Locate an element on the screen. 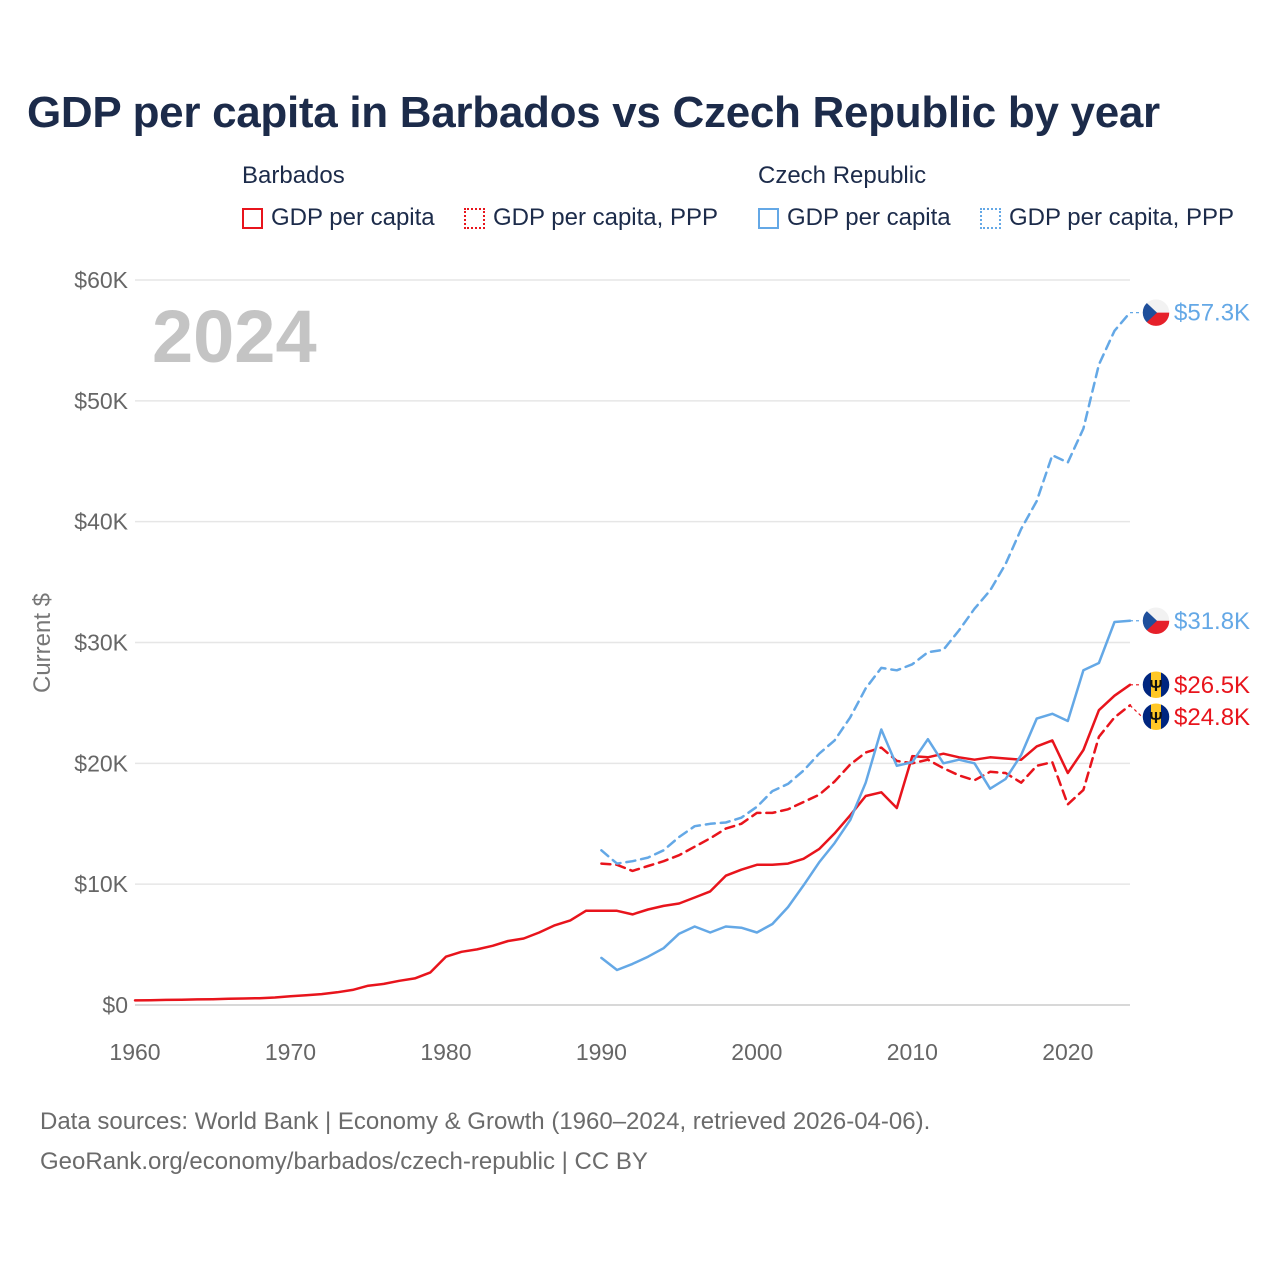  x-tick-label: 2010 is located at coordinates (912, 1052).